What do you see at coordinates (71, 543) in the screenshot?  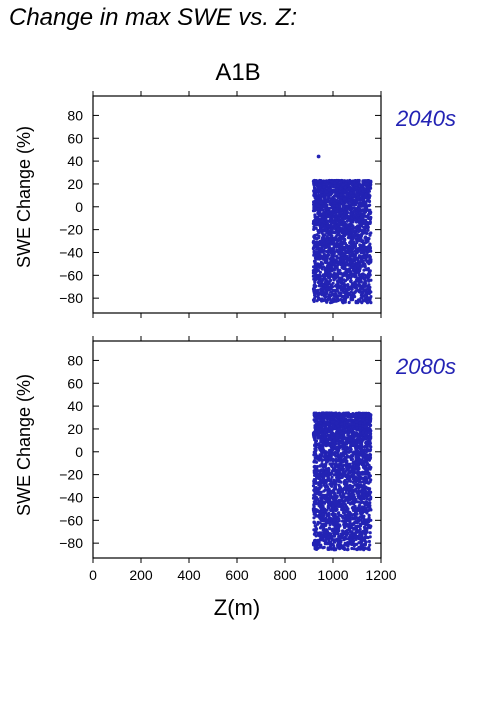 I see `y-tick-label: −80` at bounding box center [71, 543].